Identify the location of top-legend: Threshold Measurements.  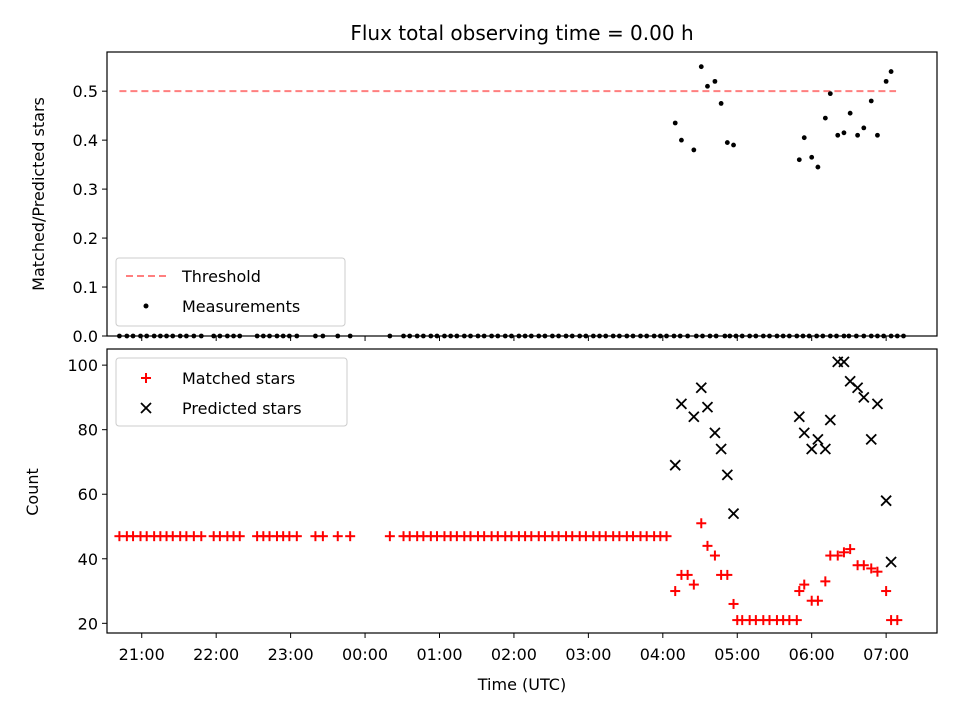
(230, 292).